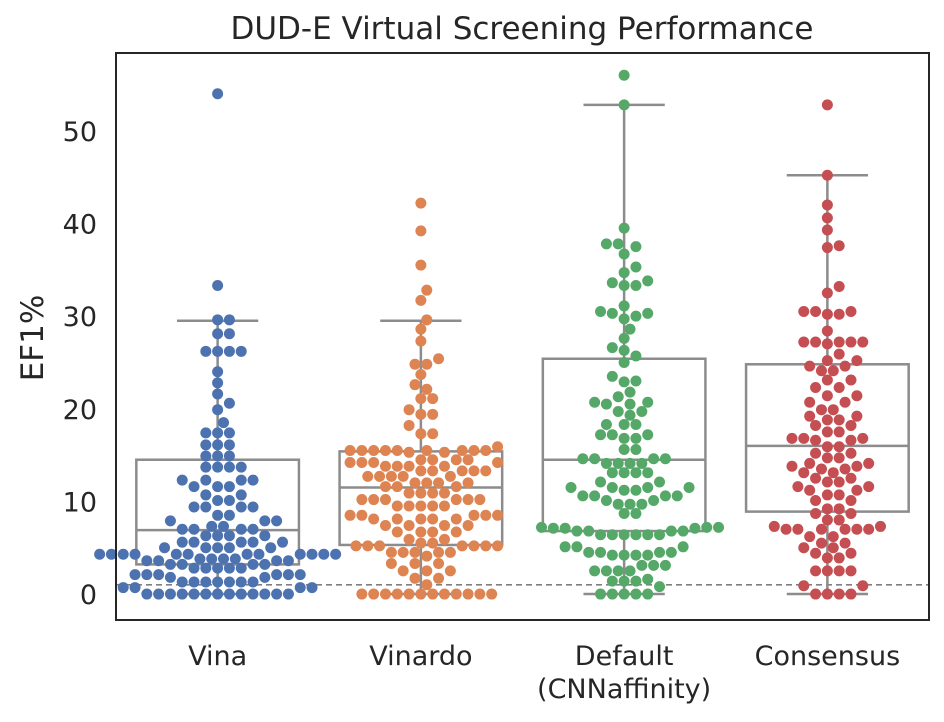  Describe the element at coordinates (80, 410) in the screenshot. I see `y-tick-label: 20` at that location.